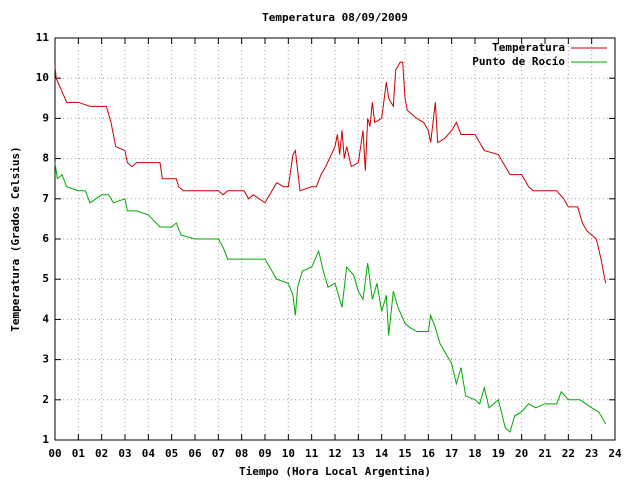  What do you see at coordinates (171, 453) in the screenshot?
I see `x-tick-label: 05` at bounding box center [171, 453].